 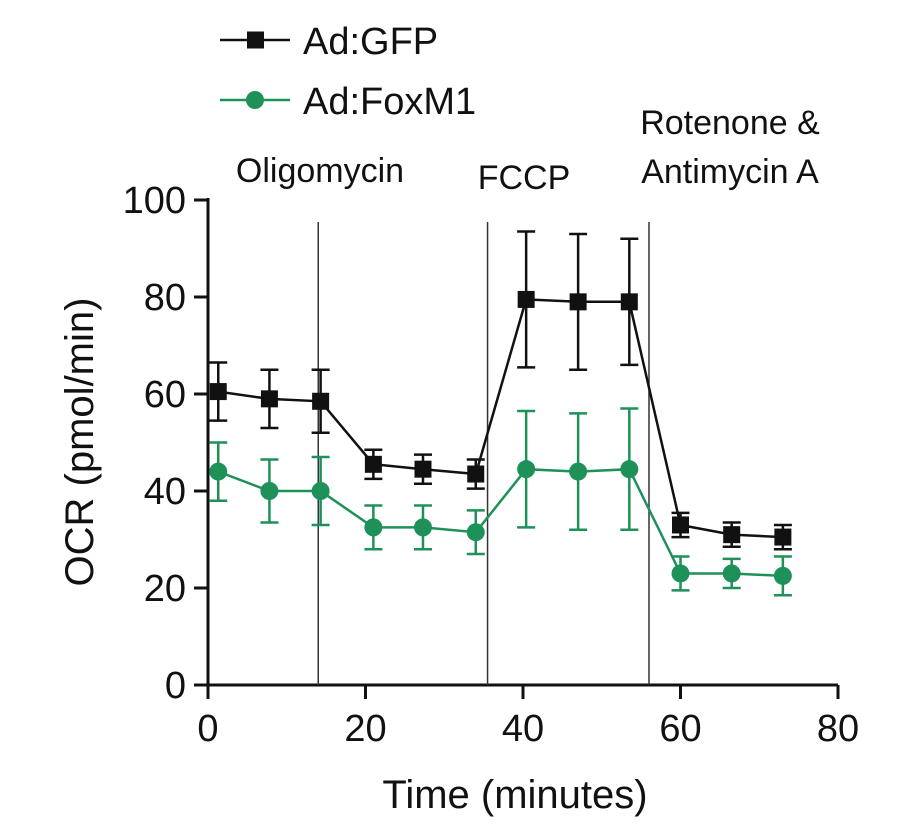 What do you see at coordinates (389, 102) in the screenshot?
I see `legend-label: Ad:FoxM1` at bounding box center [389, 102].